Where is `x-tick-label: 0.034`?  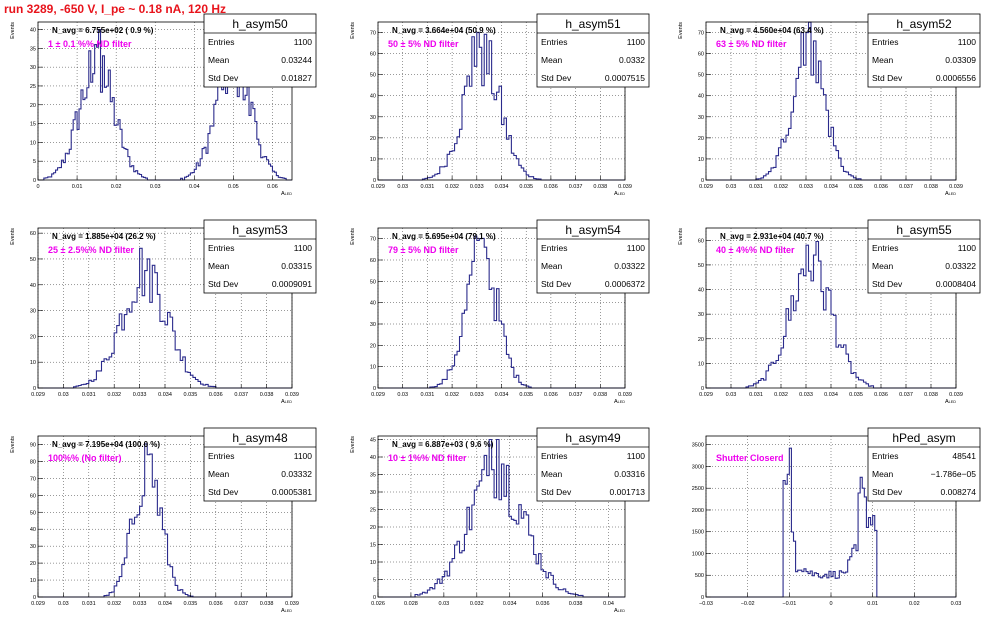 x-tick-label: 0.034 is located at coordinates (502, 395).